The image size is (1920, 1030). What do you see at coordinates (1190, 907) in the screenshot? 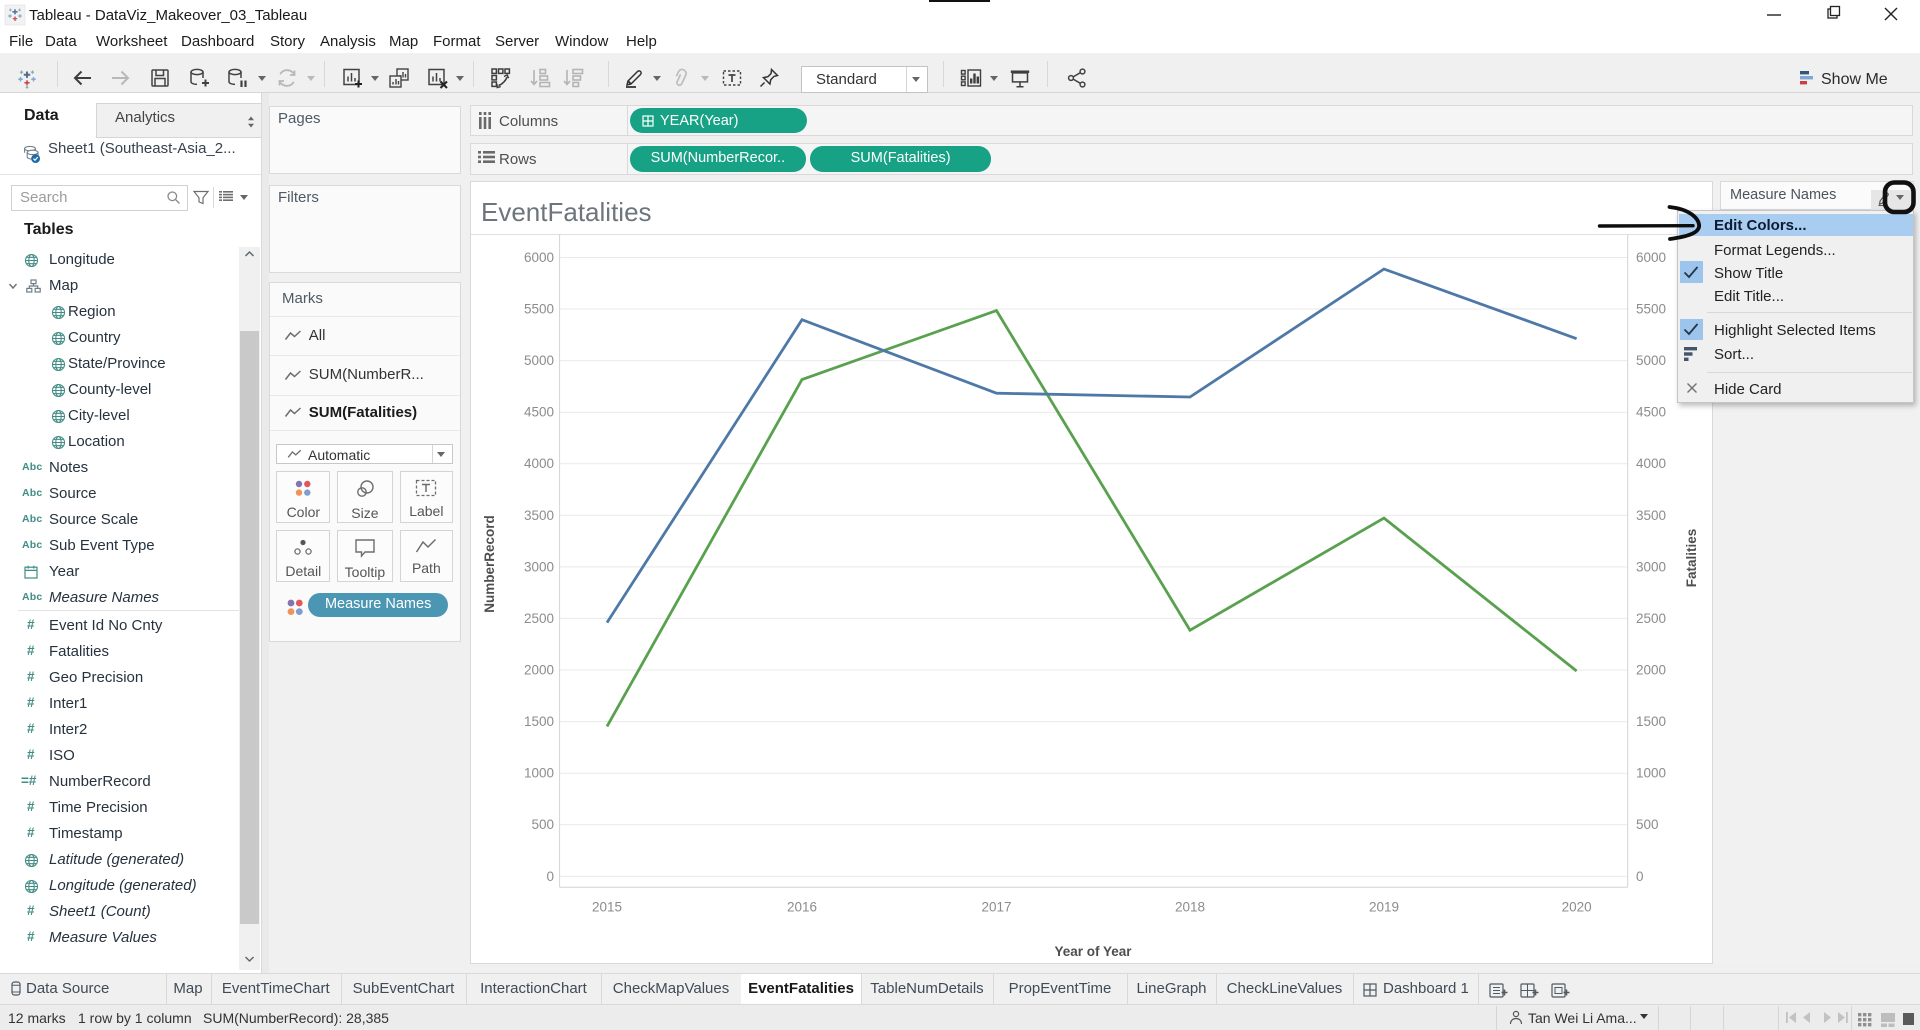
I see `svg-text: 2018` at bounding box center [1190, 907].